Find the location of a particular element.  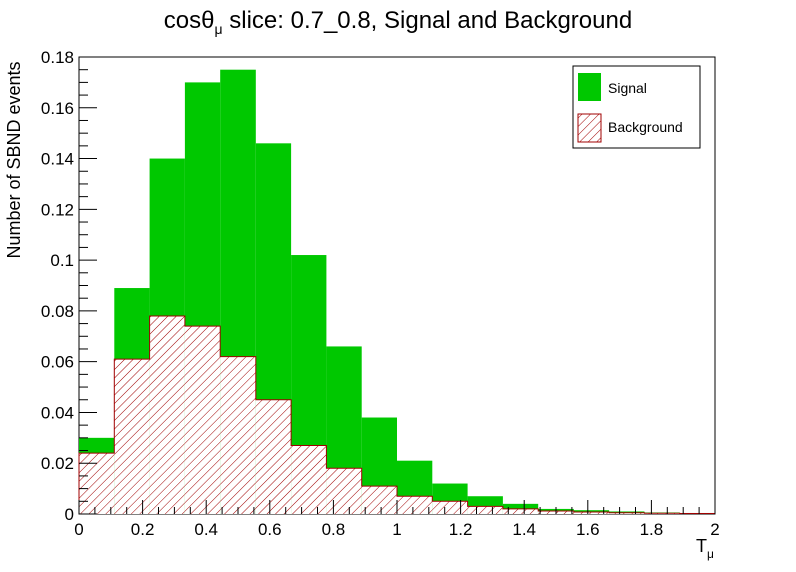

x-axis-title-base: T is located at coordinates (701, 546).